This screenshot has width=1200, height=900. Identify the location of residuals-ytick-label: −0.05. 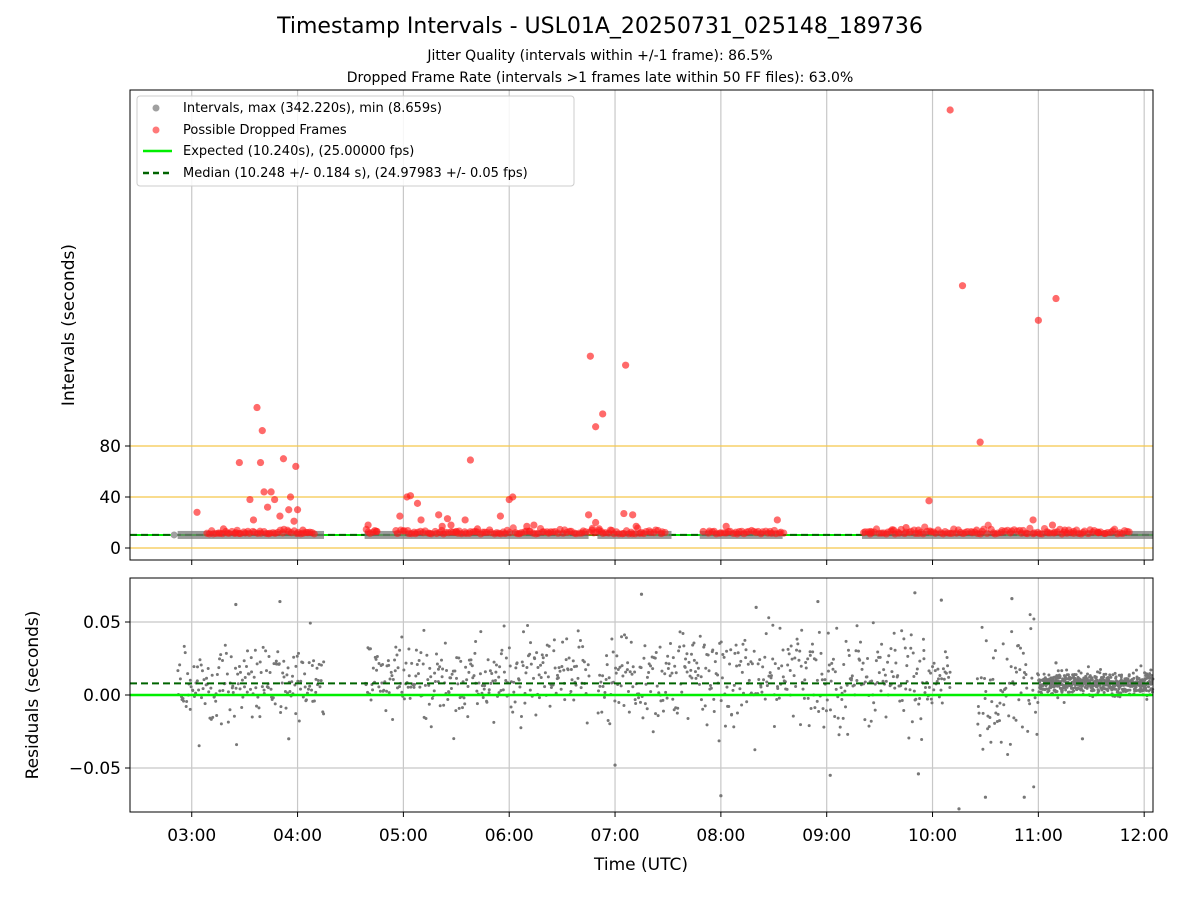
(95, 769).